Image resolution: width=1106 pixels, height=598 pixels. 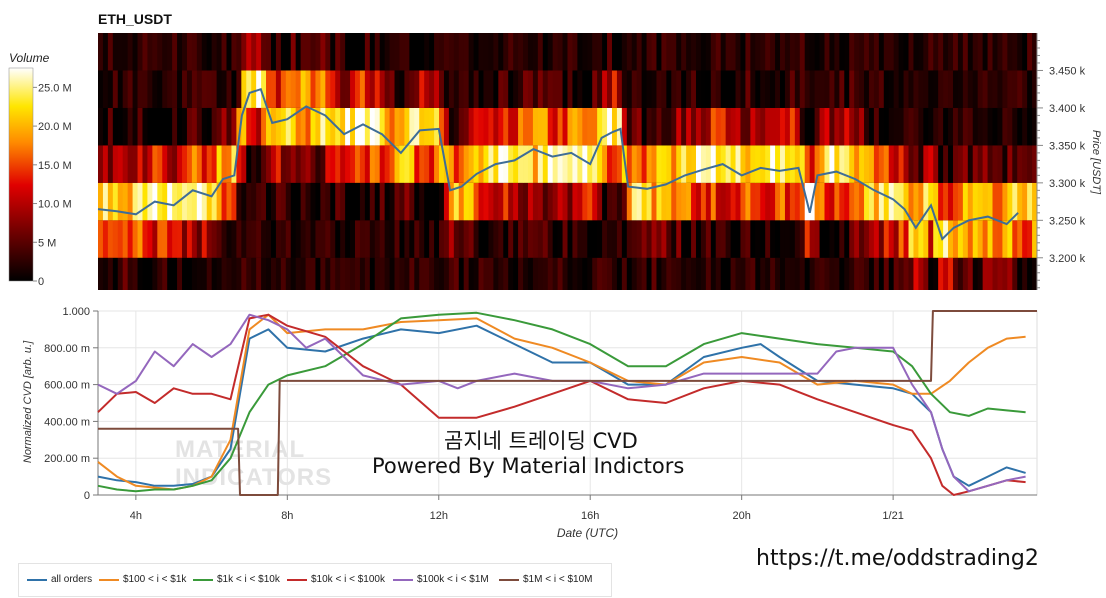 I want to click on cvd-x-tick-label: 16h, so click(x=590, y=516).